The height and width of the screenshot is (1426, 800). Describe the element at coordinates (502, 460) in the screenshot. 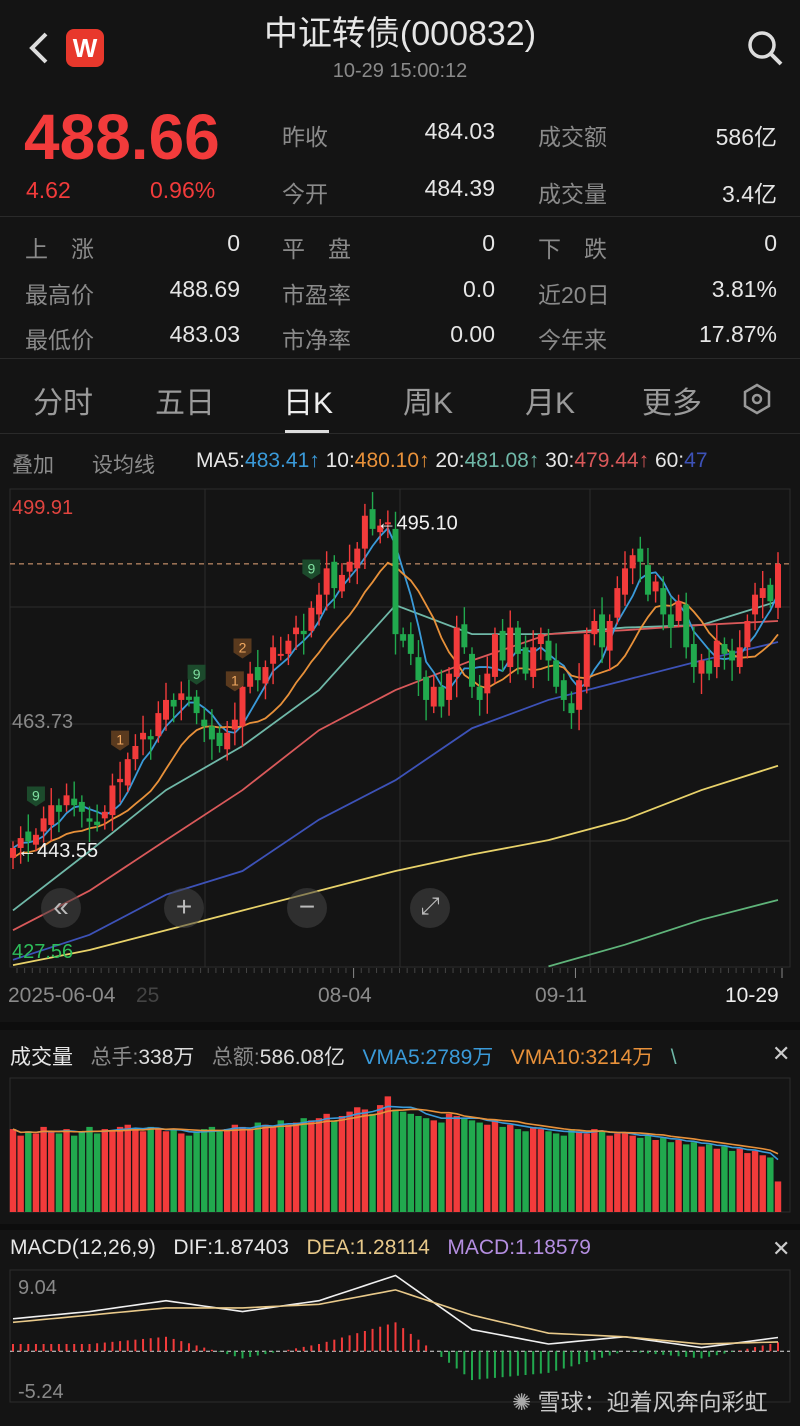

I see `ma-value: 481.08↑` at that location.